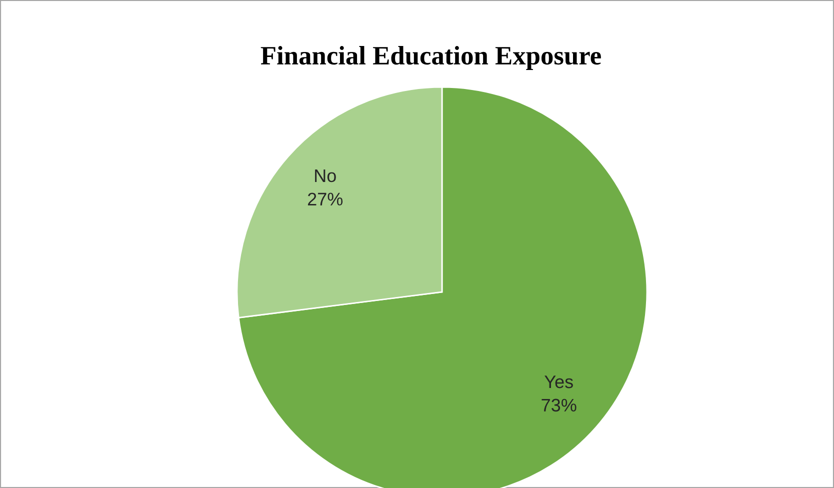  Describe the element at coordinates (325, 199) in the screenshot. I see `data-label: 27%` at that location.